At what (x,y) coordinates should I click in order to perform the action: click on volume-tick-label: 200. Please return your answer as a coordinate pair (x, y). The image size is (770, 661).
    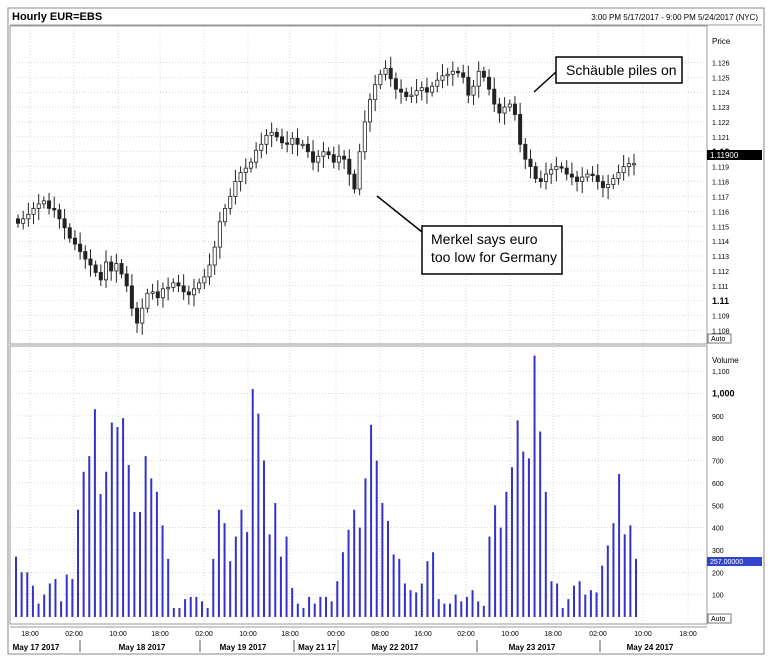
    Looking at the image, I should click on (718, 573).